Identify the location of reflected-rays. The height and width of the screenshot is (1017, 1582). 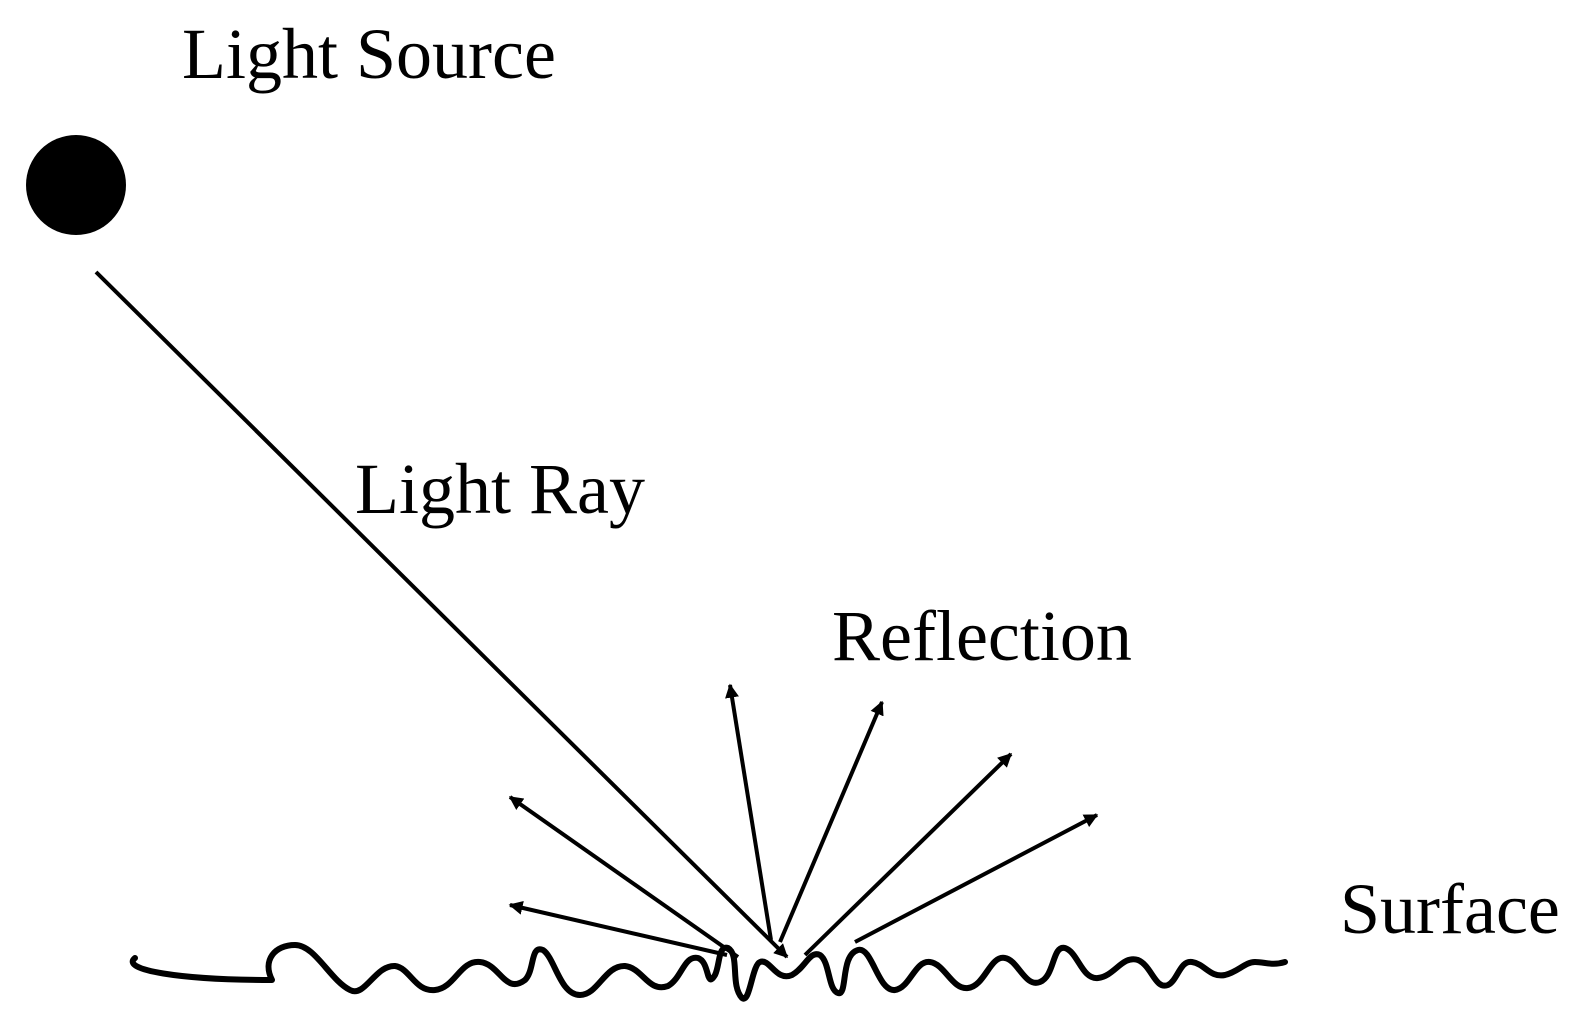
(803, 821).